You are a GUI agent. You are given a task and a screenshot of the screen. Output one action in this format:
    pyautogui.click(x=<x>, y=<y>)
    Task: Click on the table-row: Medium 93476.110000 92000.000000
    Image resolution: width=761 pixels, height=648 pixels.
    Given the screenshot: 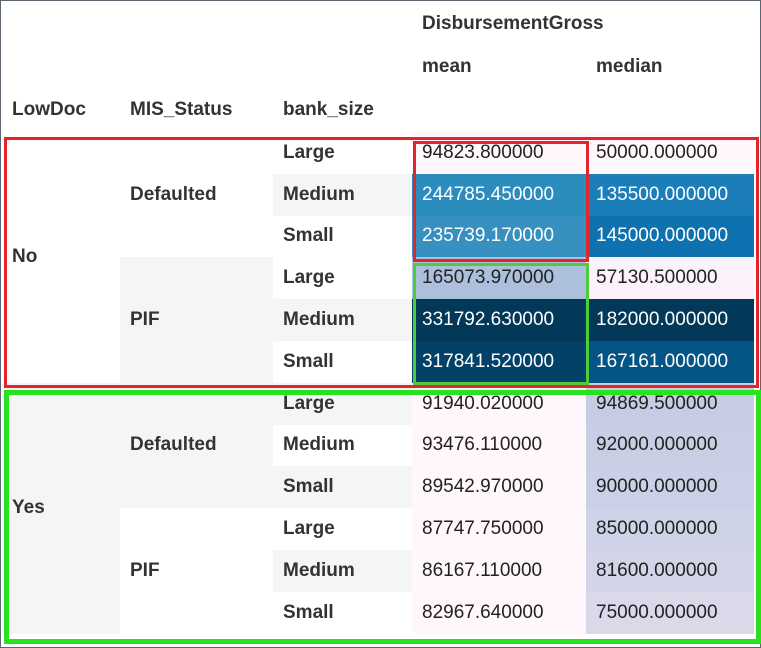 What is the action you would take?
    pyautogui.click(x=378, y=445)
    